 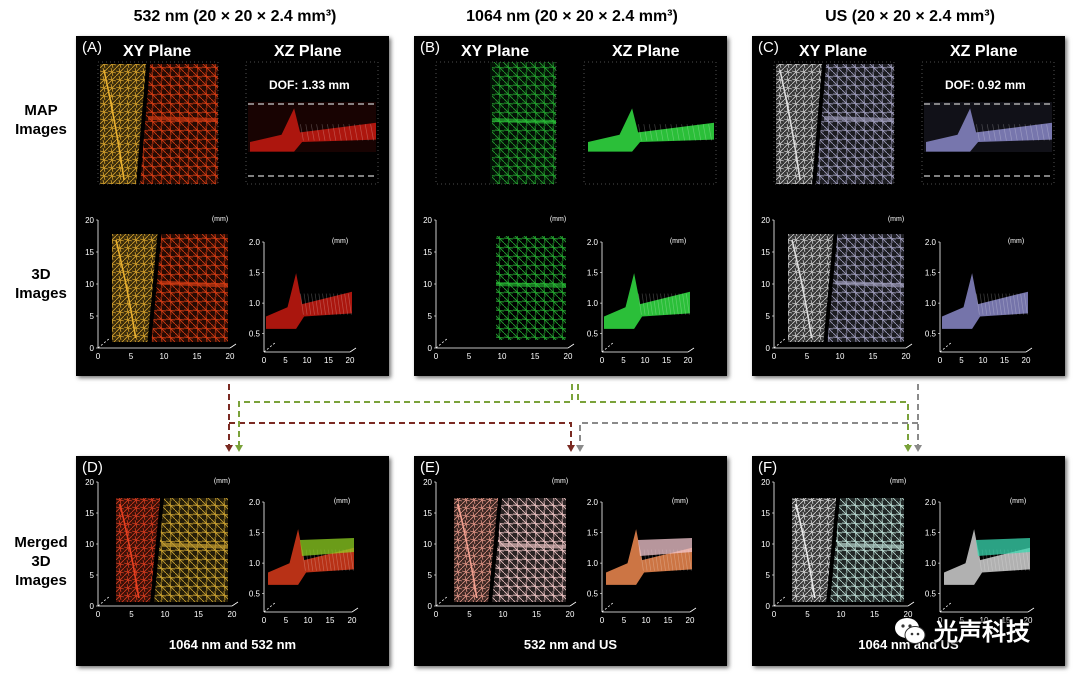 I want to click on leaf-midrib-3d, so click(x=531, y=285).